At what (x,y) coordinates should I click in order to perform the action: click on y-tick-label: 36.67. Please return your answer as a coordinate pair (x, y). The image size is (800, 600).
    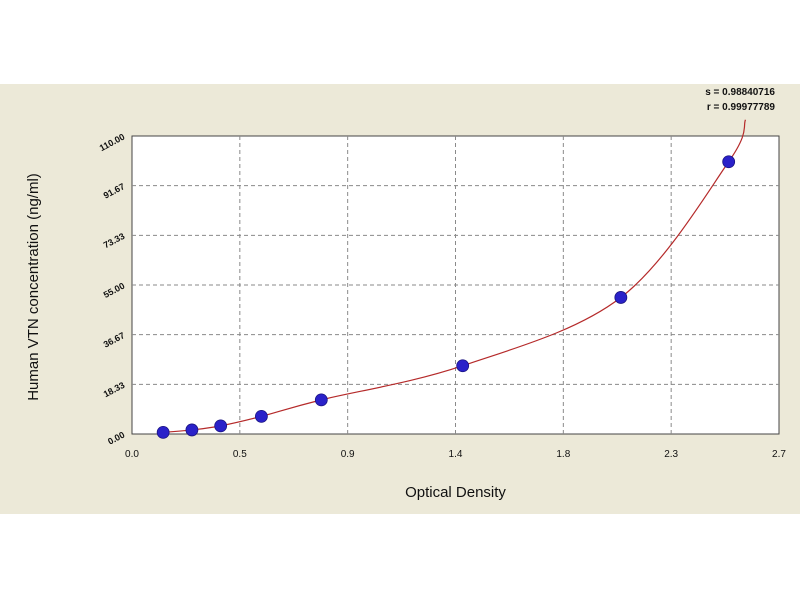
    Looking at the image, I should click on (114, 339).